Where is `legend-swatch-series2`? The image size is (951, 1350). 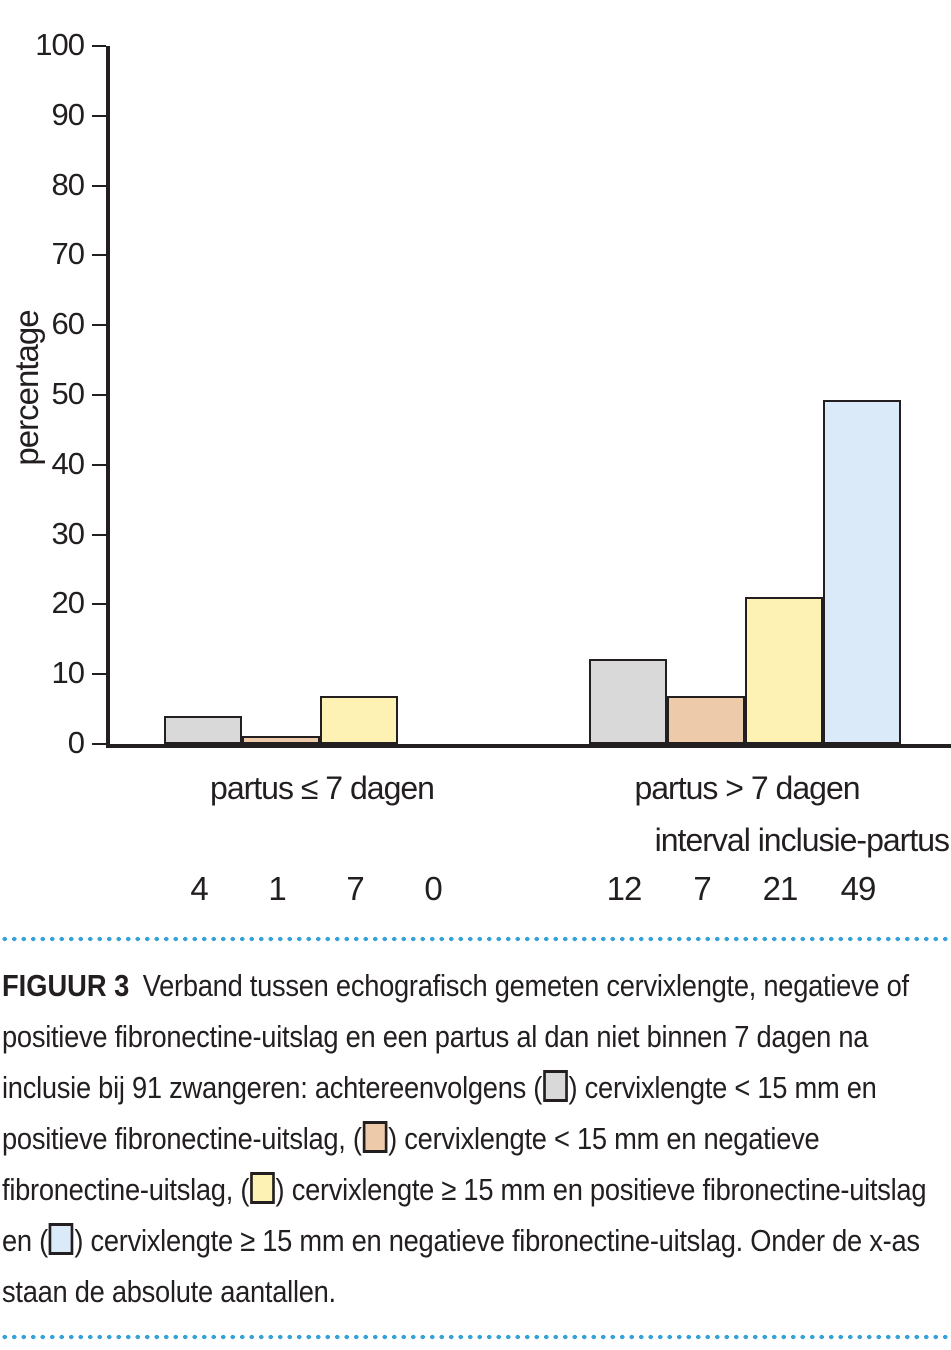
legend-swatch-series2 is located at coordinates (375, 1137).